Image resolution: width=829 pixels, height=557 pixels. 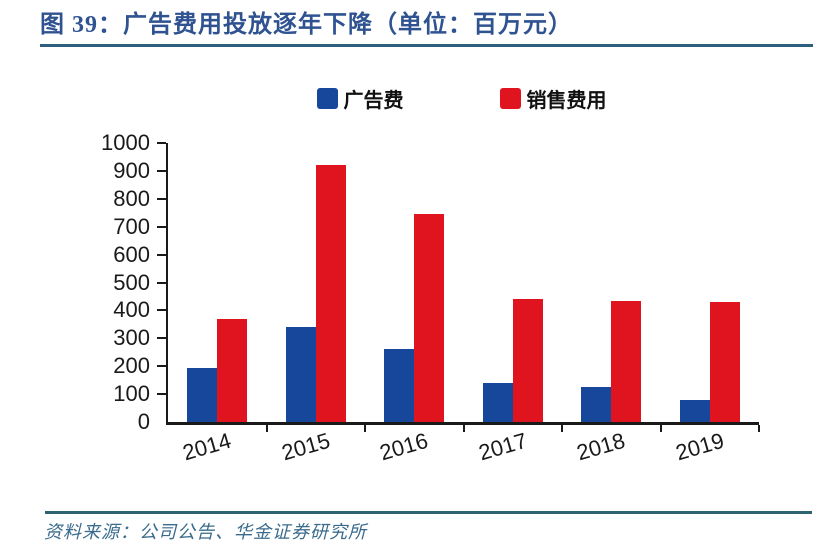 I want to click on y-tick-label: 900, so click(x=131, y=170).